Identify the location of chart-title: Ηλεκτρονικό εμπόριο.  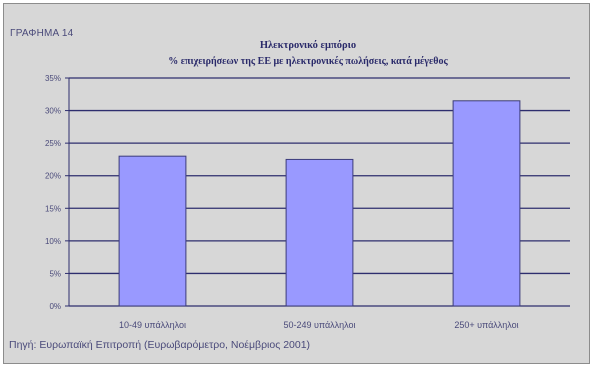
(308, 45).